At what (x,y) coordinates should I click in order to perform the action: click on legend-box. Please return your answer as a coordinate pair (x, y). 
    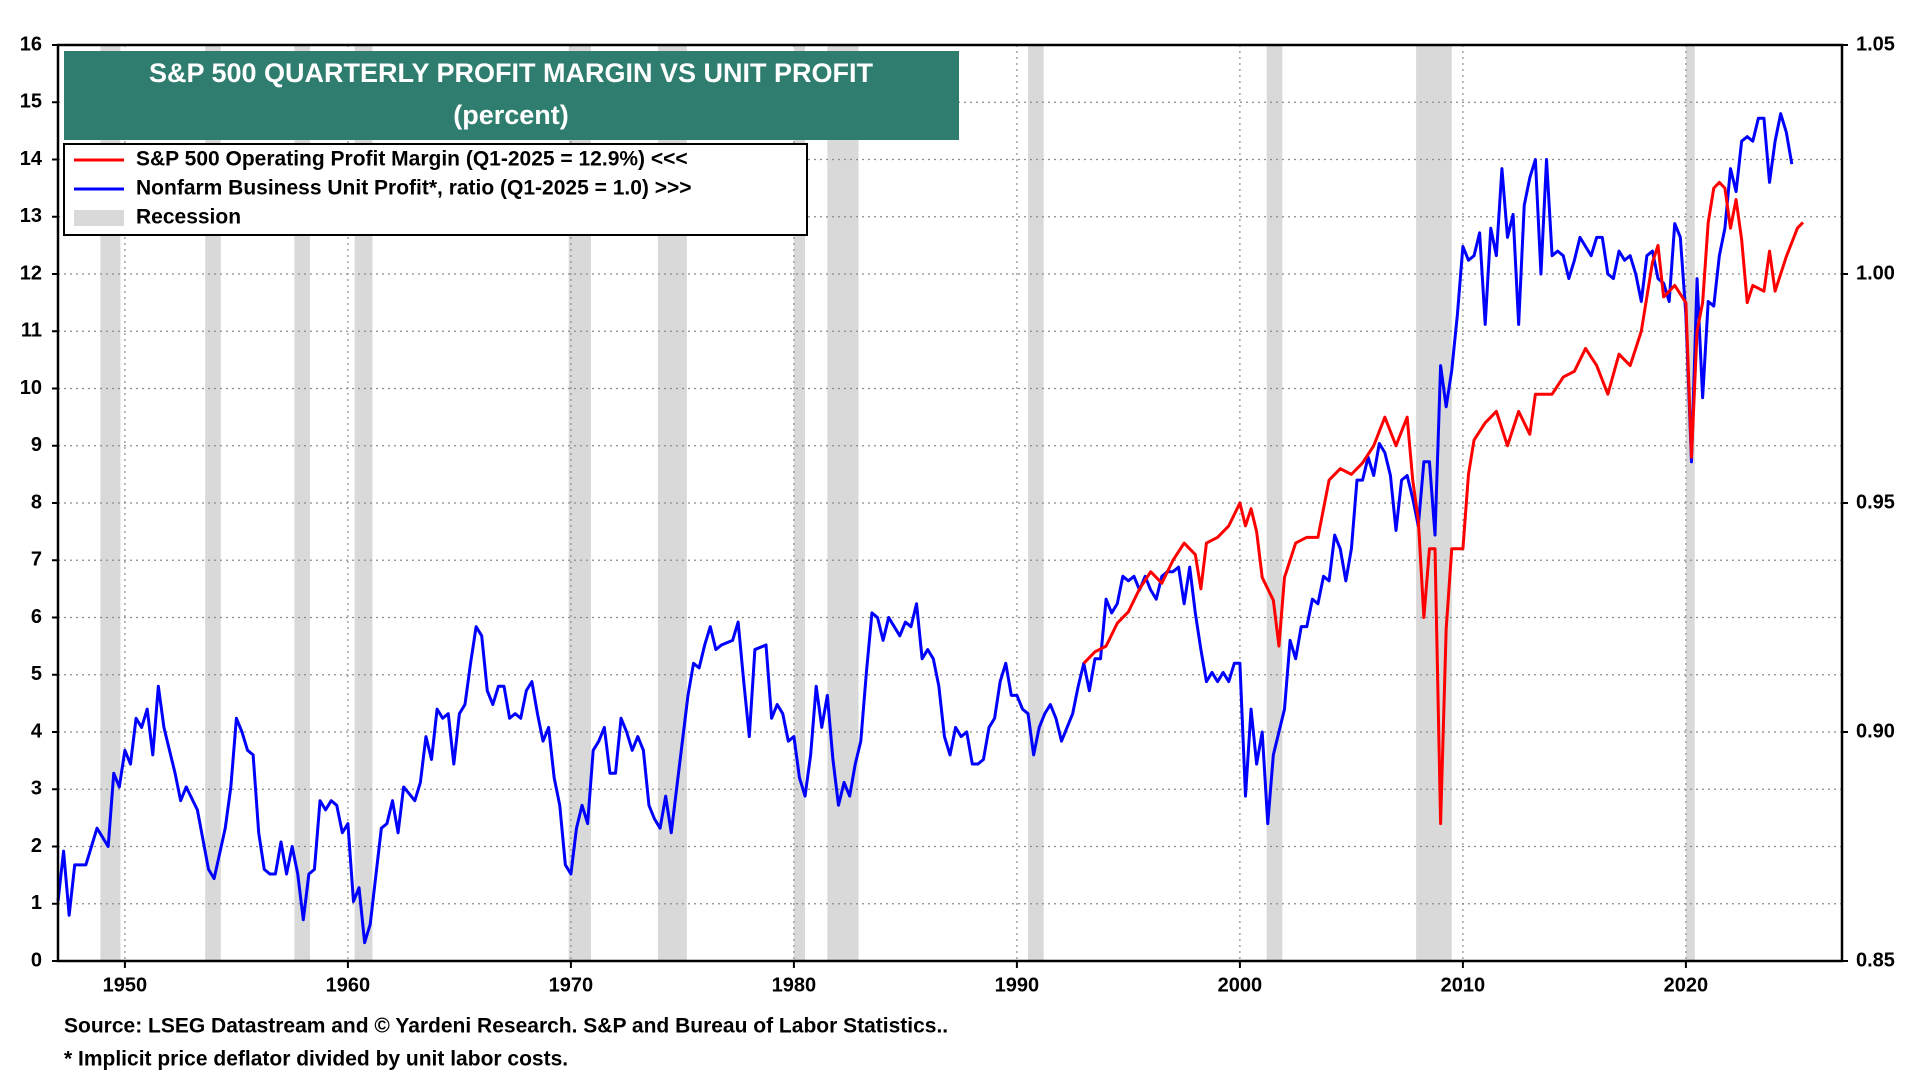
    Looking at the image, I should click on (435, 189).